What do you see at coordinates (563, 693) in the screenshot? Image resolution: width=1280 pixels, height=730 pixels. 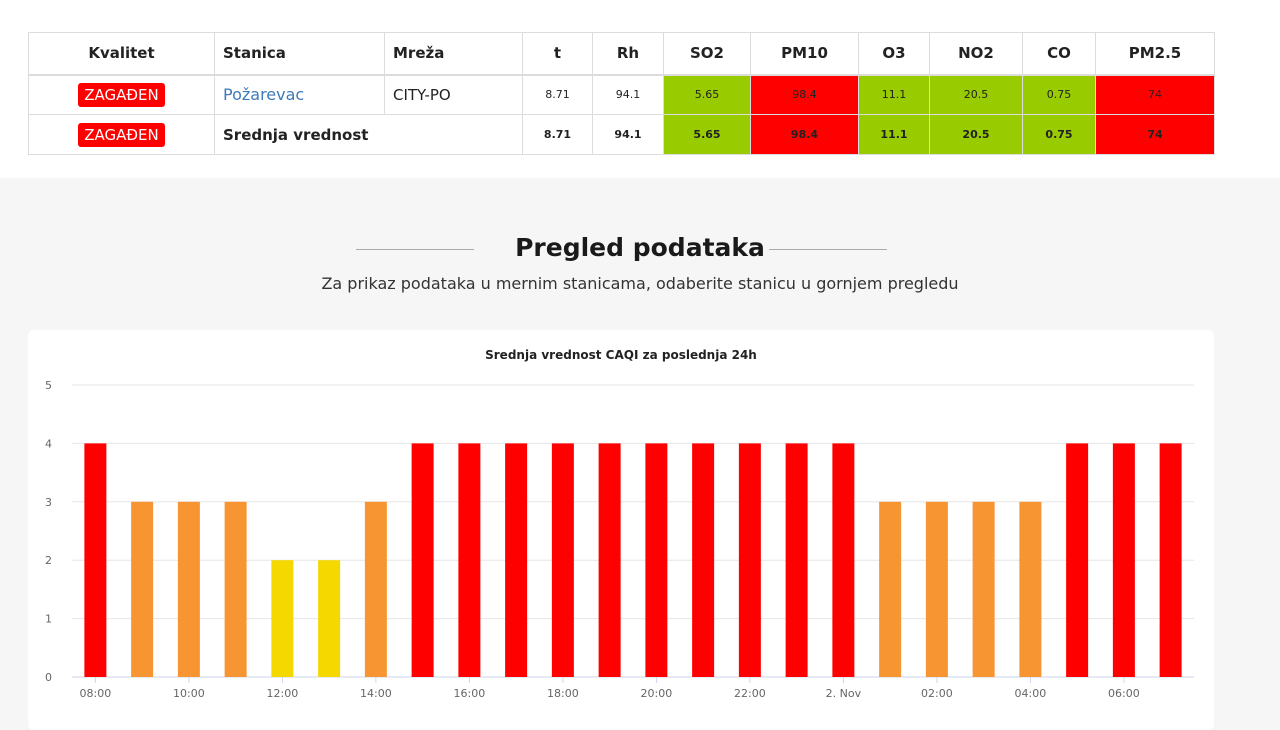 I see `x-tick-label: 18:00` at bounding box center [563, 693].